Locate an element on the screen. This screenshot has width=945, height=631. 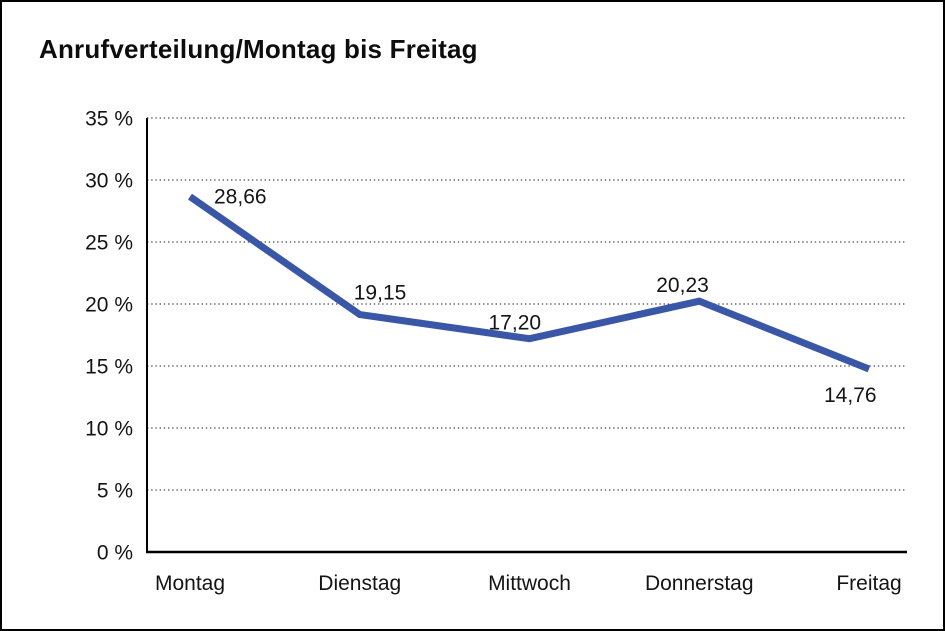
y-axis-tick-label: 25 % is located at coordinates (109, 243).